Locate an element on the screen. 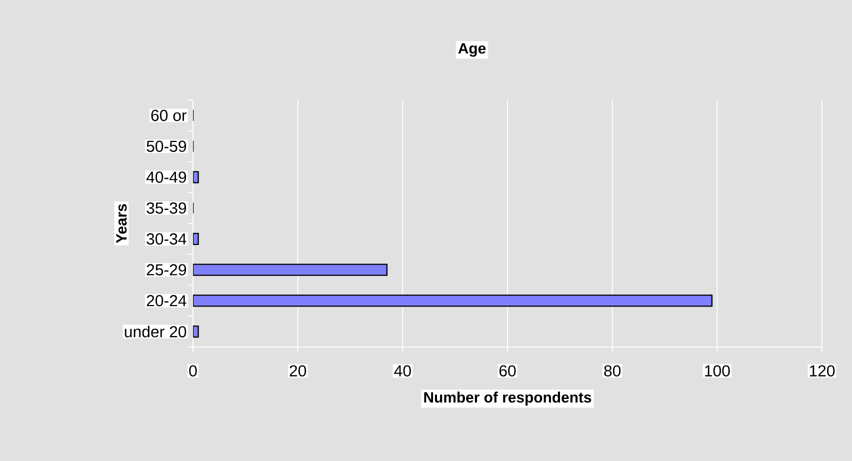  y-tick-label: 50-59 is located at coordinates (166, 146).